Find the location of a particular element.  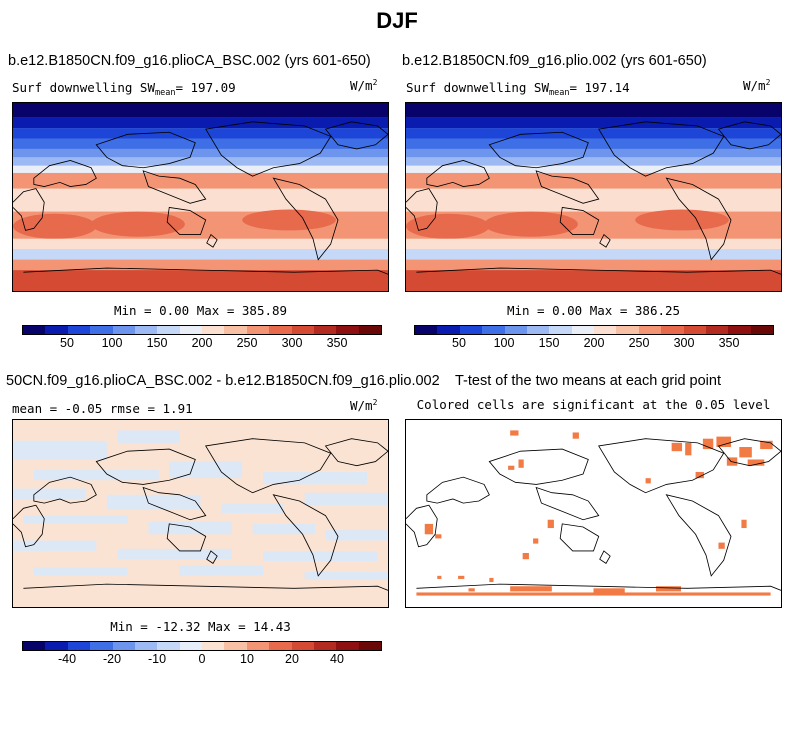

map-control-sw is located at coordinates (200, 197).